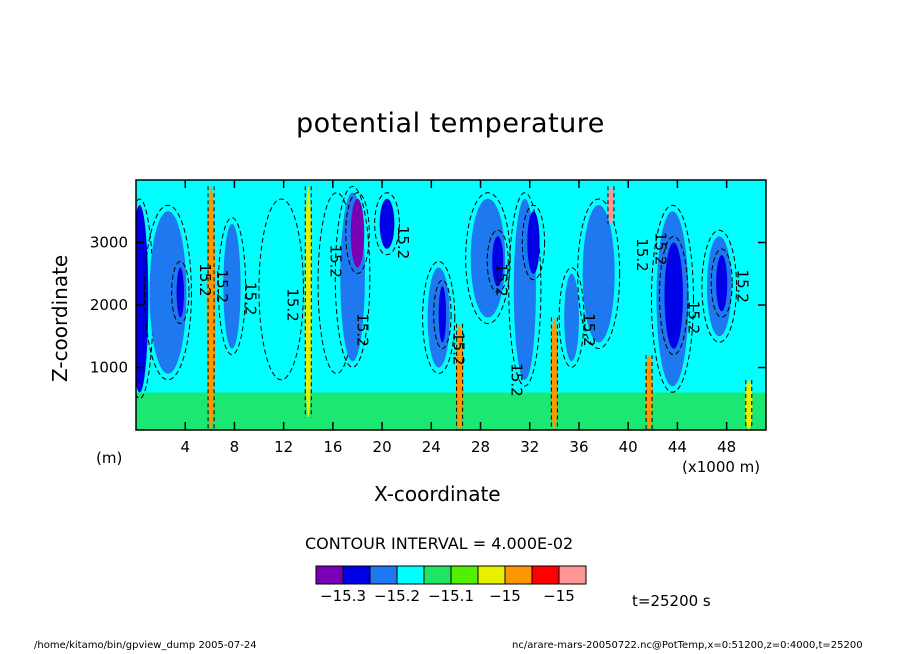 The image size is (904, 654). What do you see at coordinates (671, 601) in the screenshot?
I see `time-label: t=25200 s` at bounding box center [671, 601].